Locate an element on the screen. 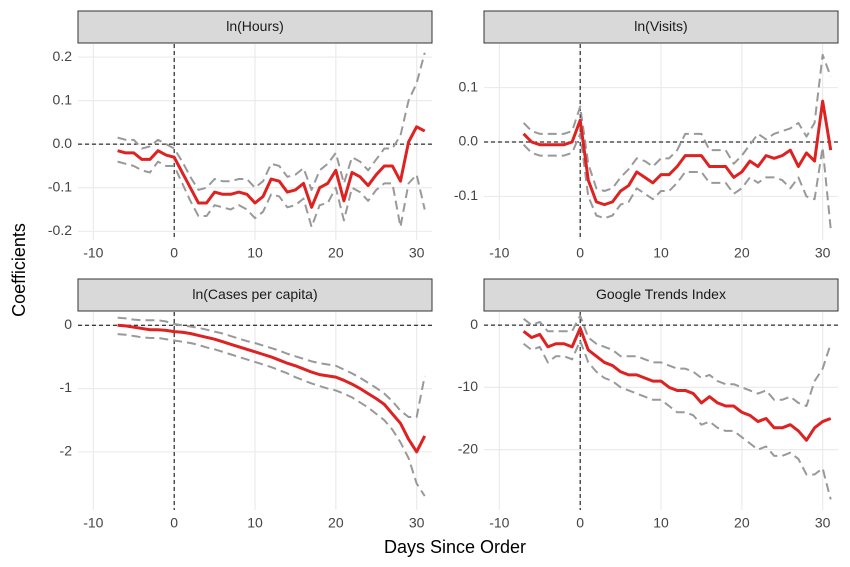 Image resolution: width=850 pixels, height=567 pixels. panel-title: ln(Cases per capita) is located at coordinates (254, 294).